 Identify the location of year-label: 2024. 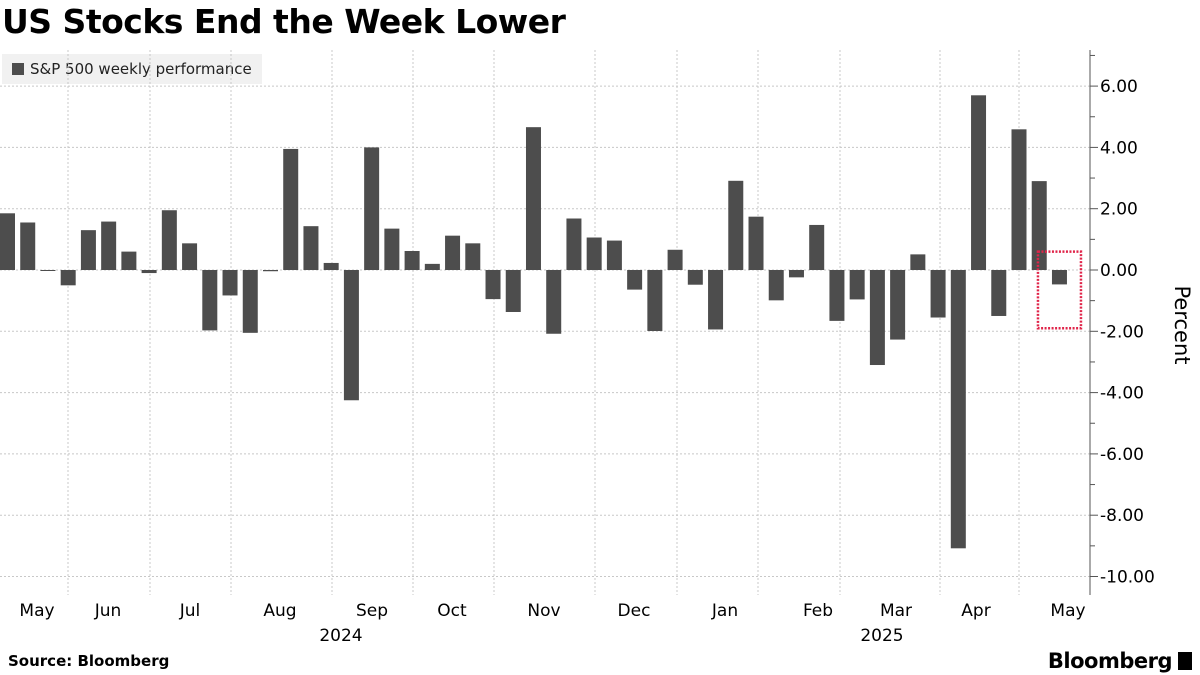
(340, 636).